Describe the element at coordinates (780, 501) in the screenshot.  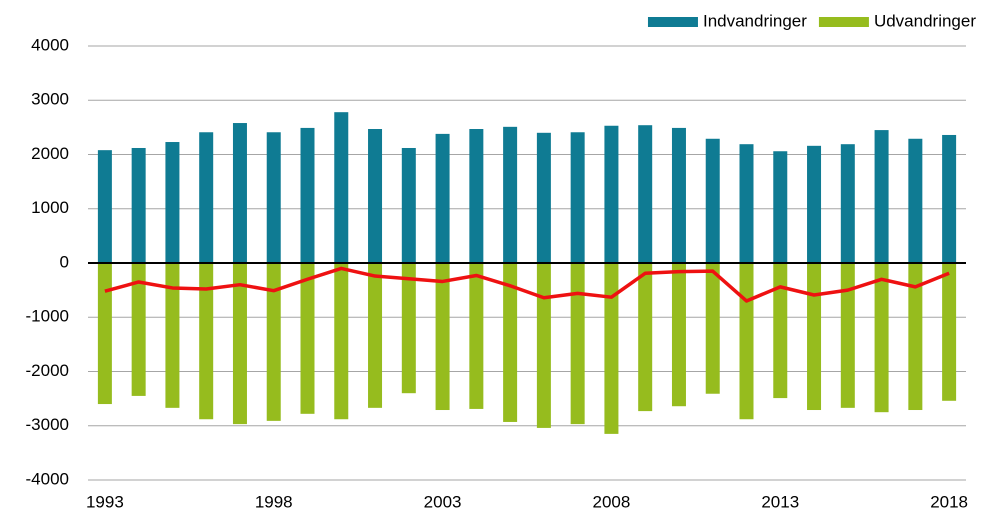
I see `x-tick-label: 2013` at that location.